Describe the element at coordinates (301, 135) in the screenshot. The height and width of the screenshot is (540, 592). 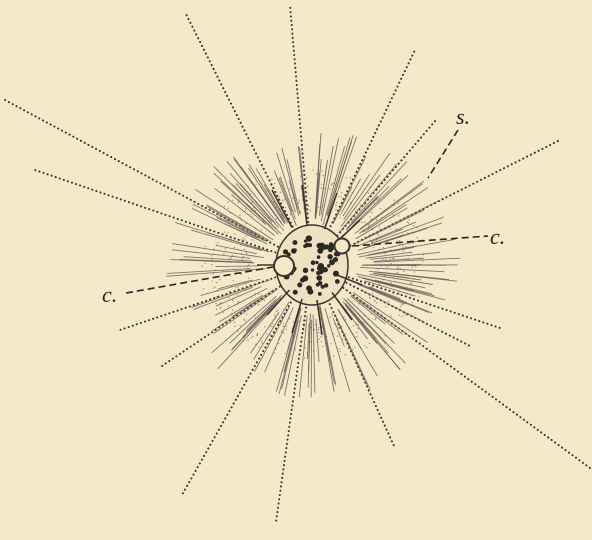
I see `ray` at that location.